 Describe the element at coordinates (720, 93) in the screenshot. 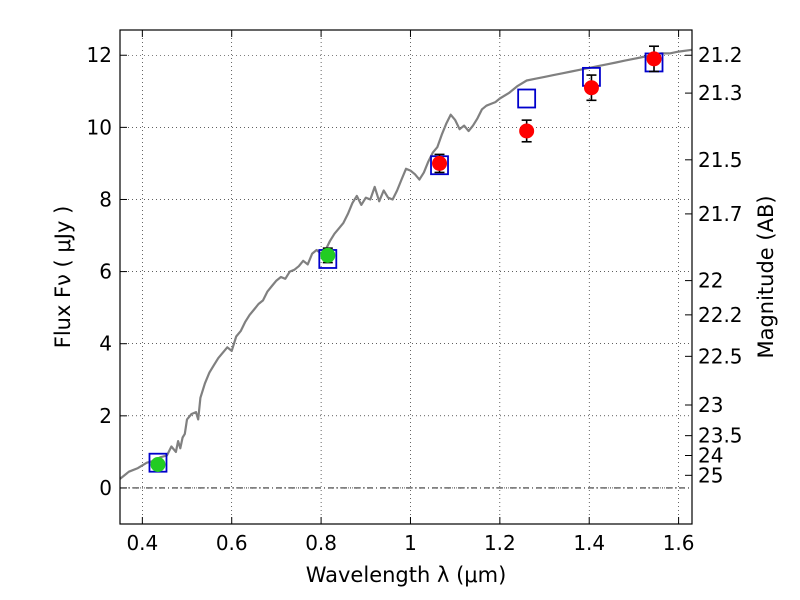

I see `y2-tick-label: 21.3` at that location.